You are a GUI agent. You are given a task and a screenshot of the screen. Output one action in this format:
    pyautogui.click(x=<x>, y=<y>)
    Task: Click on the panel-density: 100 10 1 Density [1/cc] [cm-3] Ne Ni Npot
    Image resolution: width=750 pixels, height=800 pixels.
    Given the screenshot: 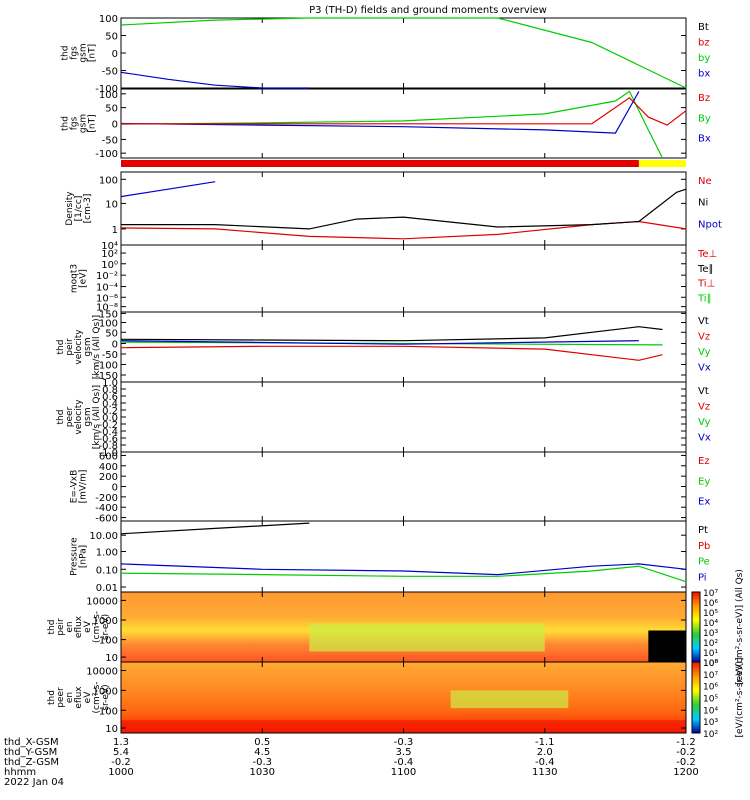 What is the action you would take?
    pyautogui.click(x=393, y=208)
    